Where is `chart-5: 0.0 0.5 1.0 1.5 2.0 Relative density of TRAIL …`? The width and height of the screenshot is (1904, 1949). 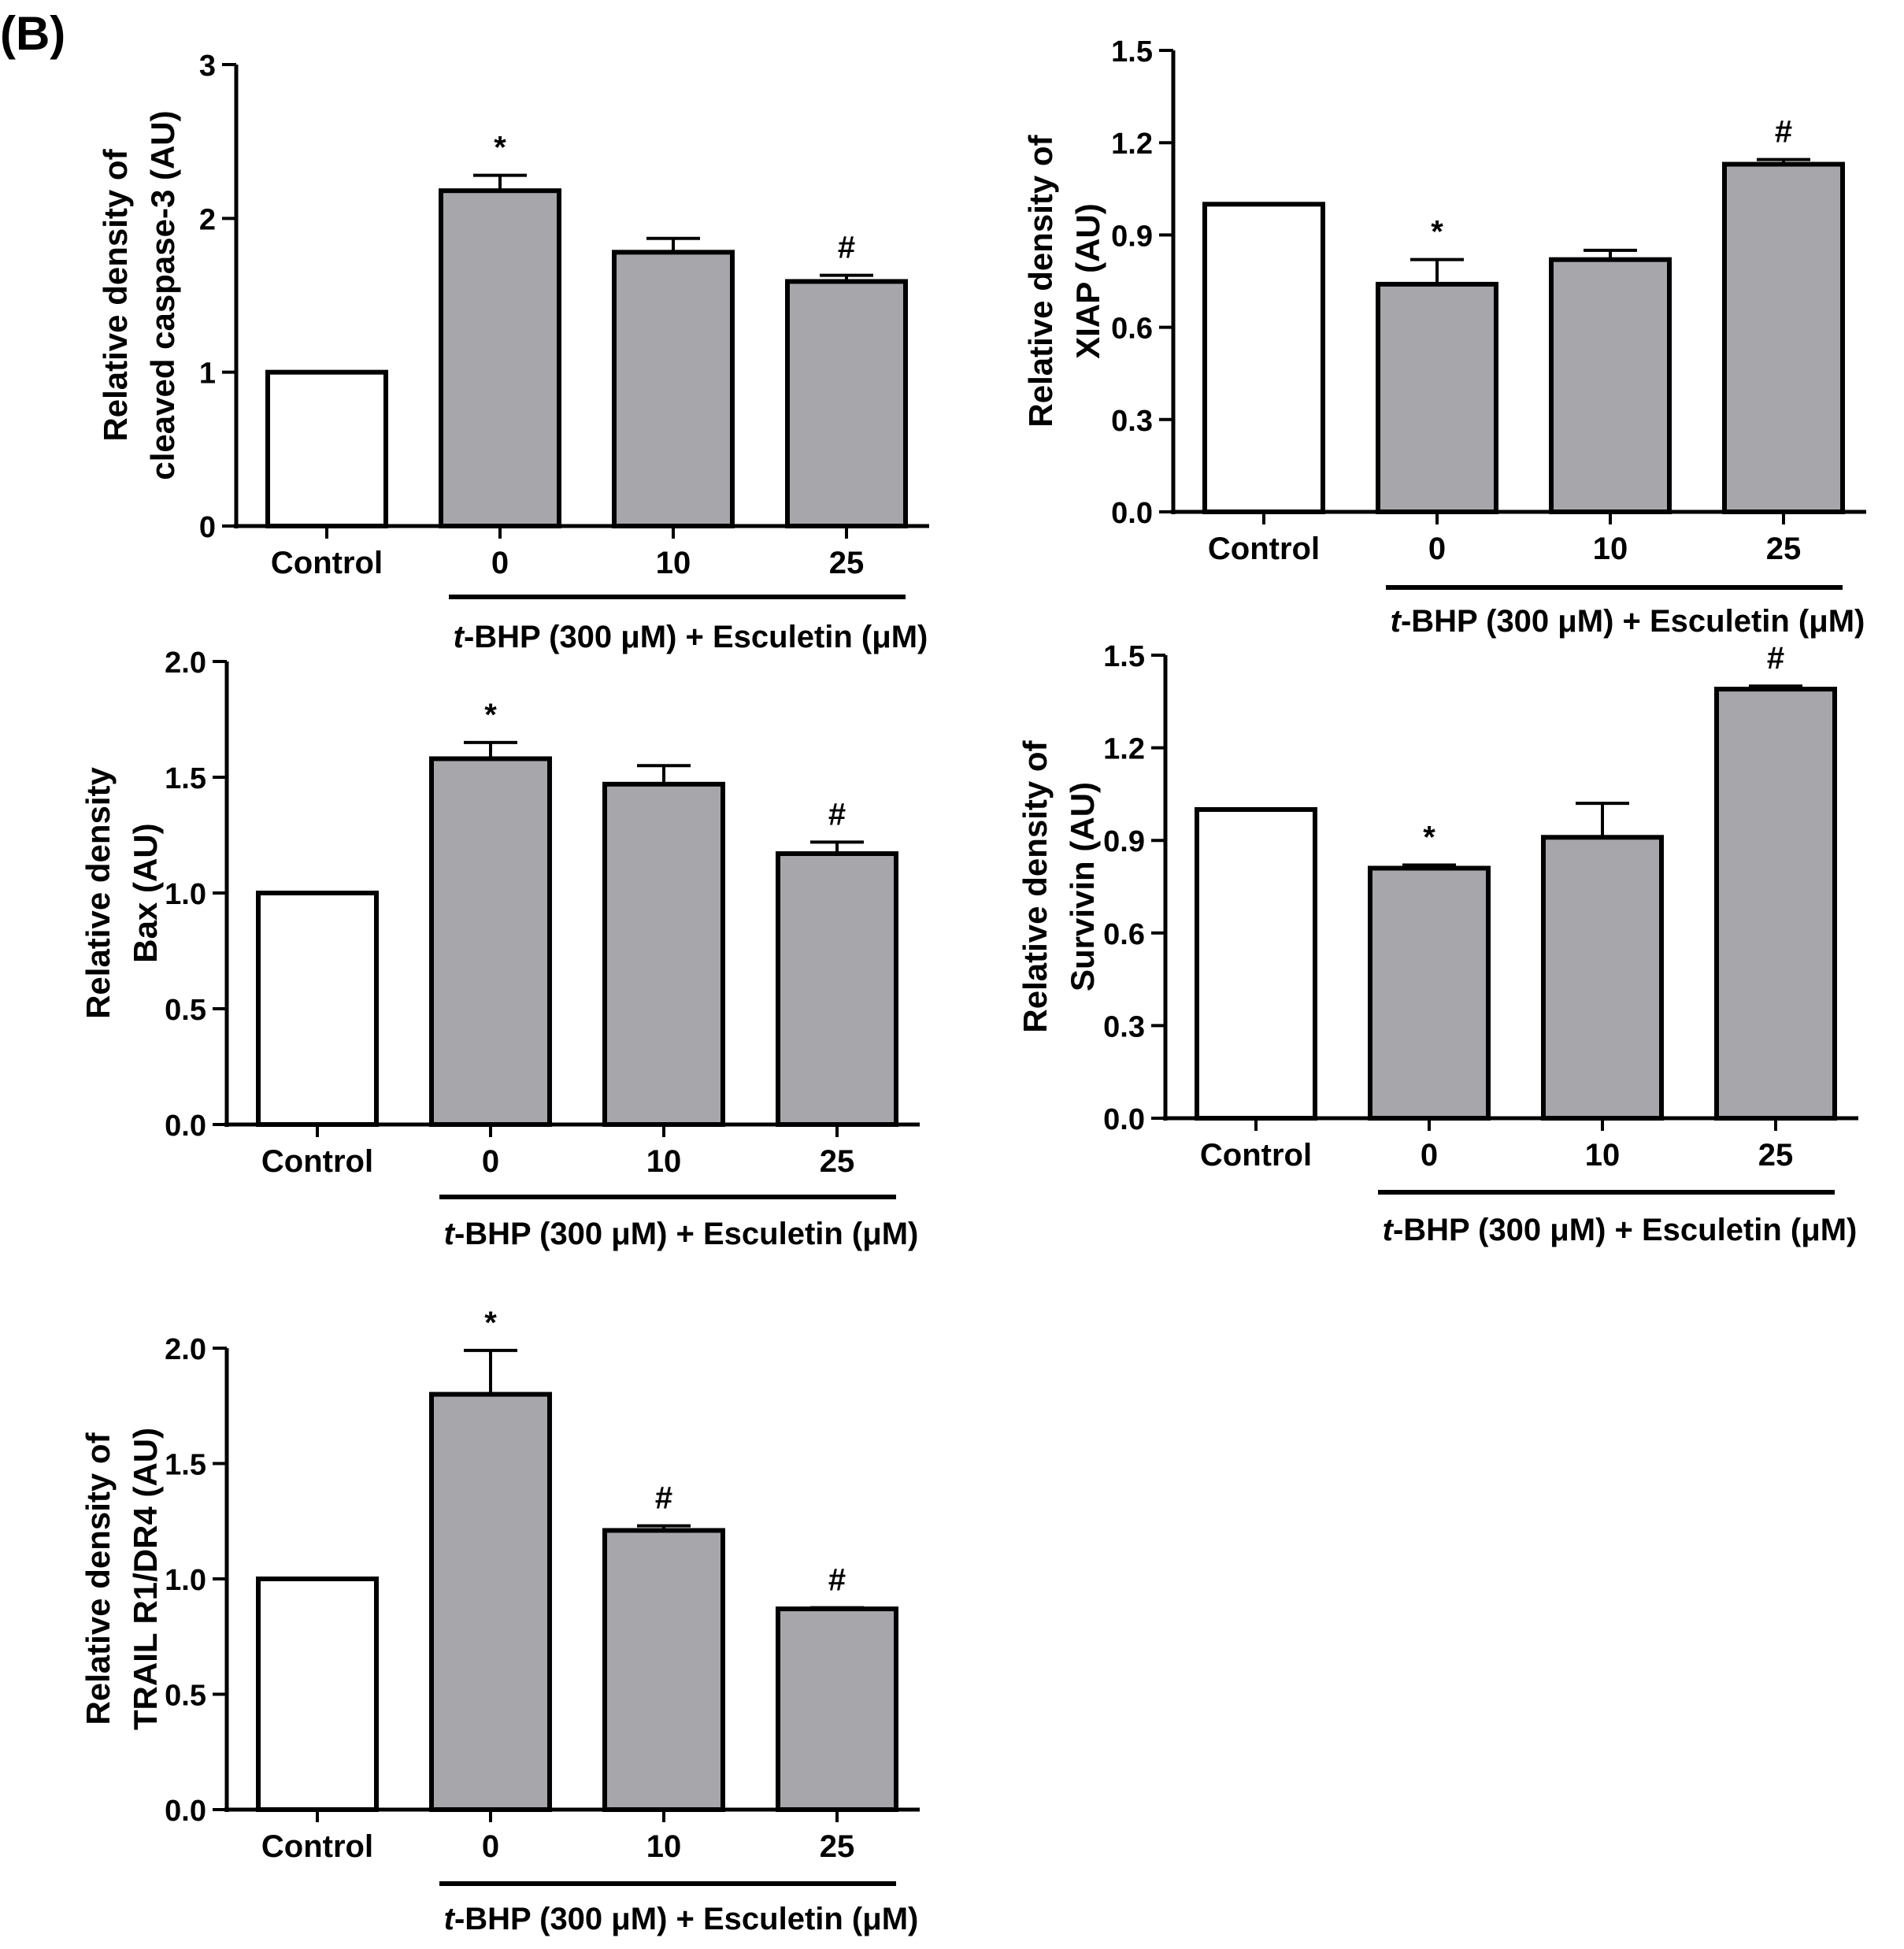 chart-5: 0.0 0.5 1.0 1.5 2.0 Relative density of TRAIL … is located at coordinates (500, 1621).